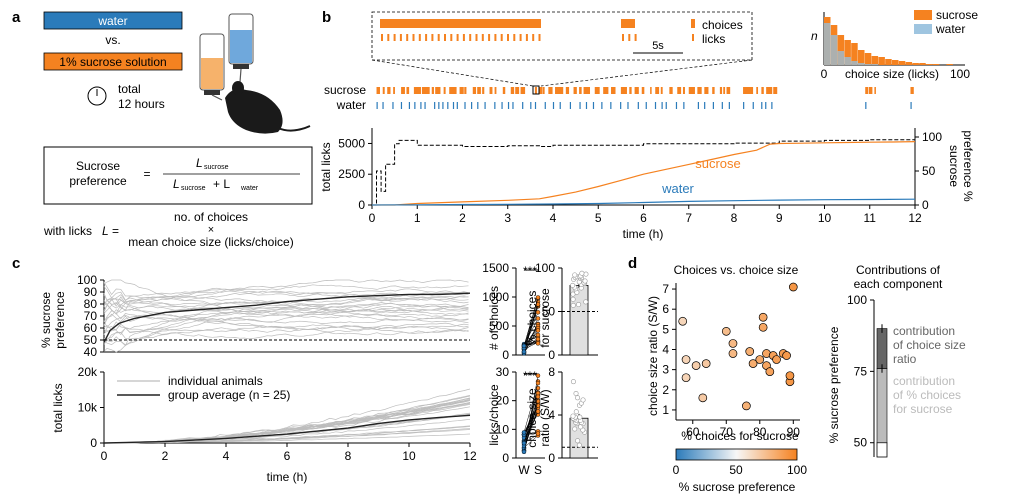 The image size is (1013, 502). What do you see at coordinates (499, 326) in the screenshot?
I see `y-tick-label: 500` at bounding box center [499, 326].